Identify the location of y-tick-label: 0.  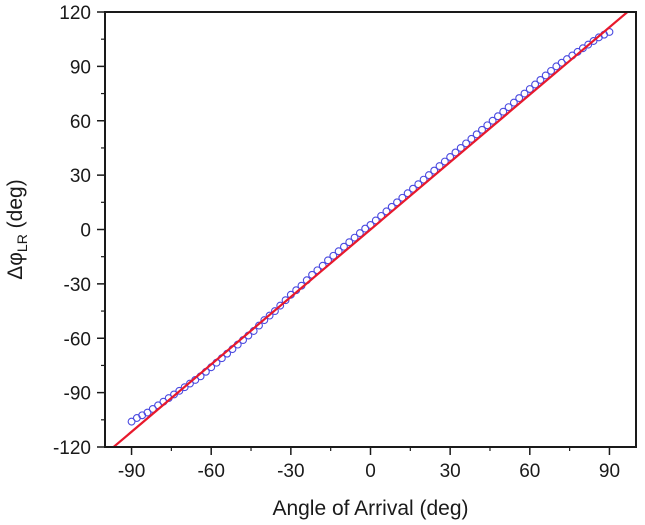
(85, 231).